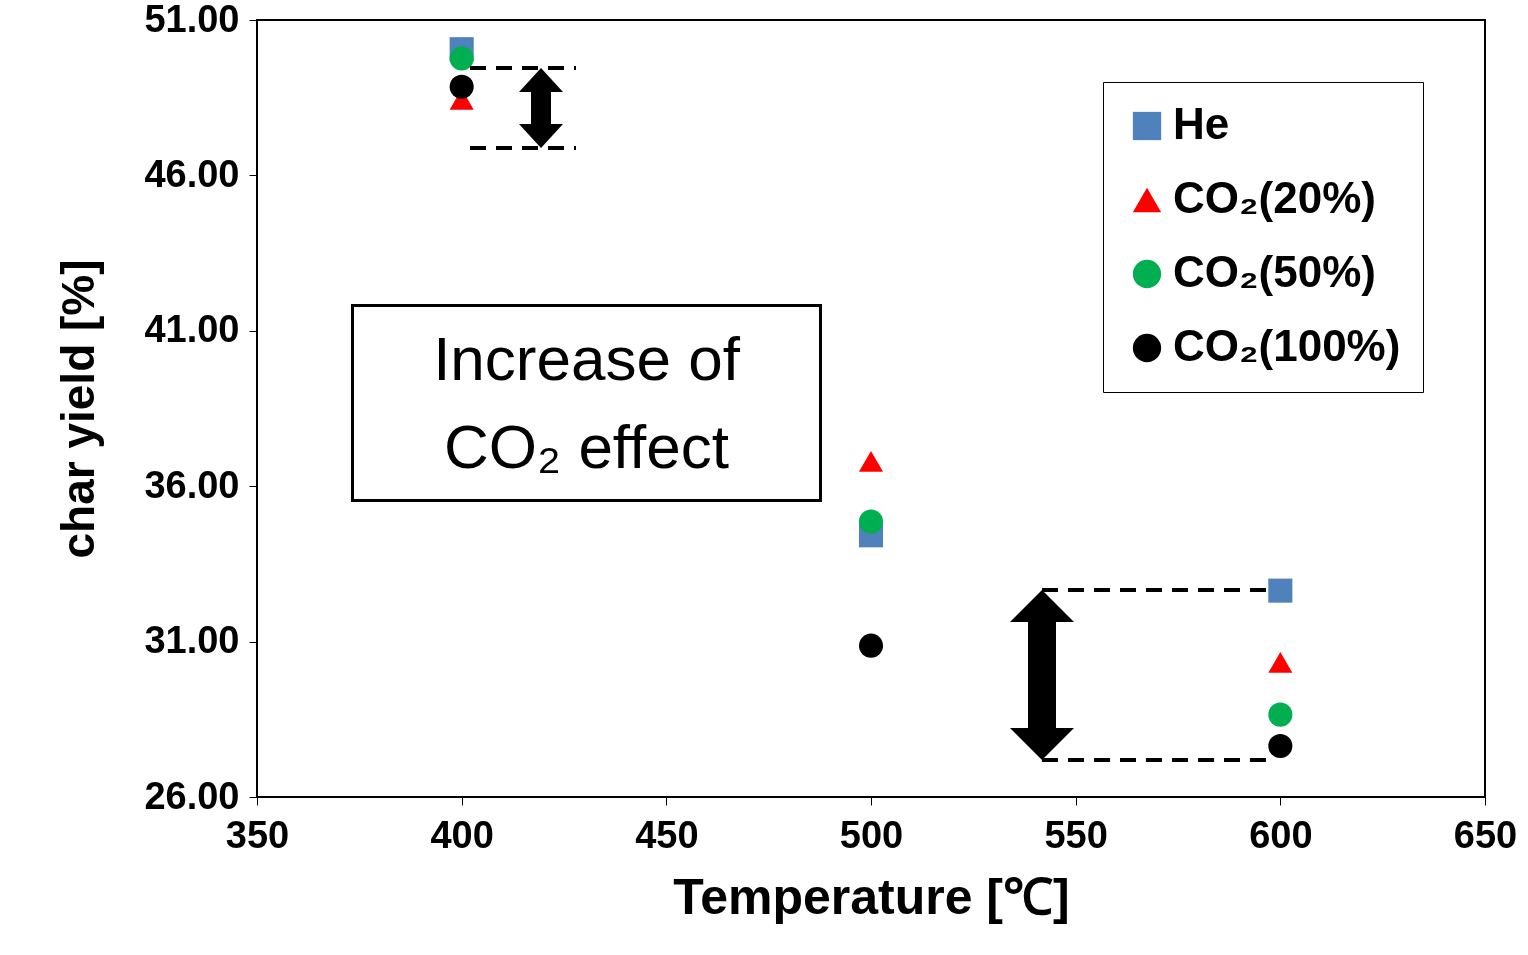  What do you see at coordinates (192, 173) in the screenshot?
I see `y-tick-label: 46.00` at bounding box center [192, 173].